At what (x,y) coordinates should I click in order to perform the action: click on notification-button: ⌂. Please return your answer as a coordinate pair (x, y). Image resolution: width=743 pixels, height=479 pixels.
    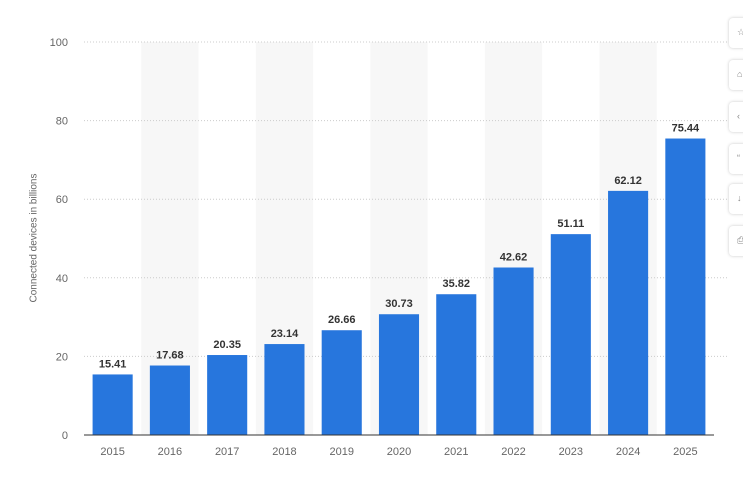
    Looking at the image, I should click on (736, 75).